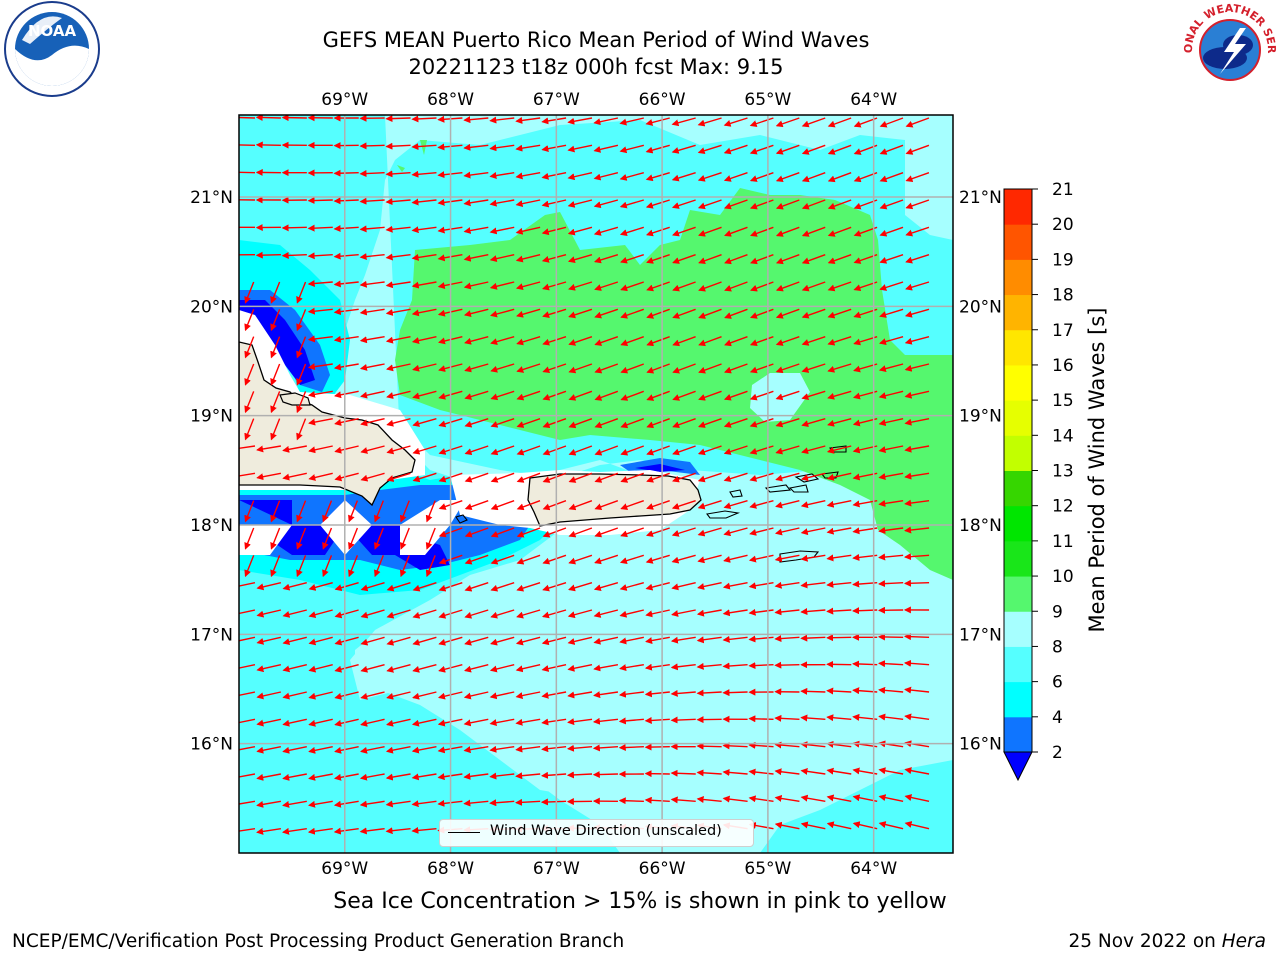  Describe the element at coordinates (980, 745) in the screenshot. I see `y-tick-label-right: 16°N` at that location.